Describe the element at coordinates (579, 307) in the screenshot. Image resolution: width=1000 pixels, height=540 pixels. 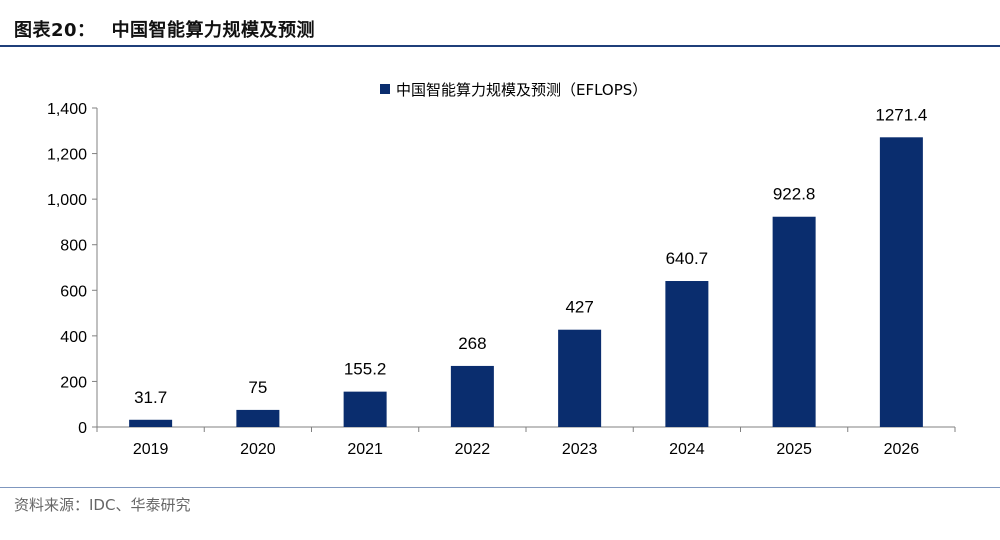
I see `data-label: 427` at that location.